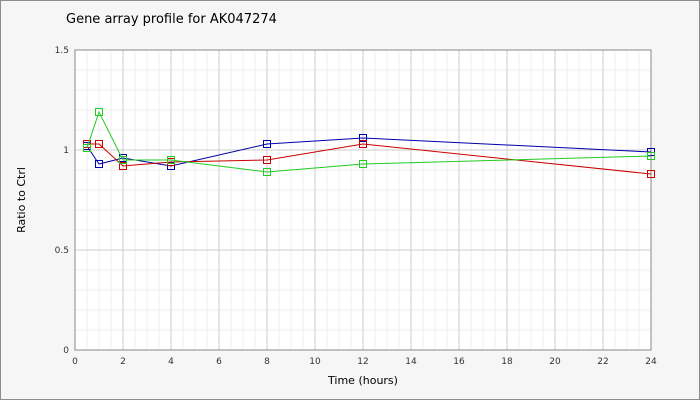  What do you see at coordinates (62, 201) in the screenshot?
I see `y-tick-labels: 0 0.5 1 1.5` at bounding box center [62, 201].